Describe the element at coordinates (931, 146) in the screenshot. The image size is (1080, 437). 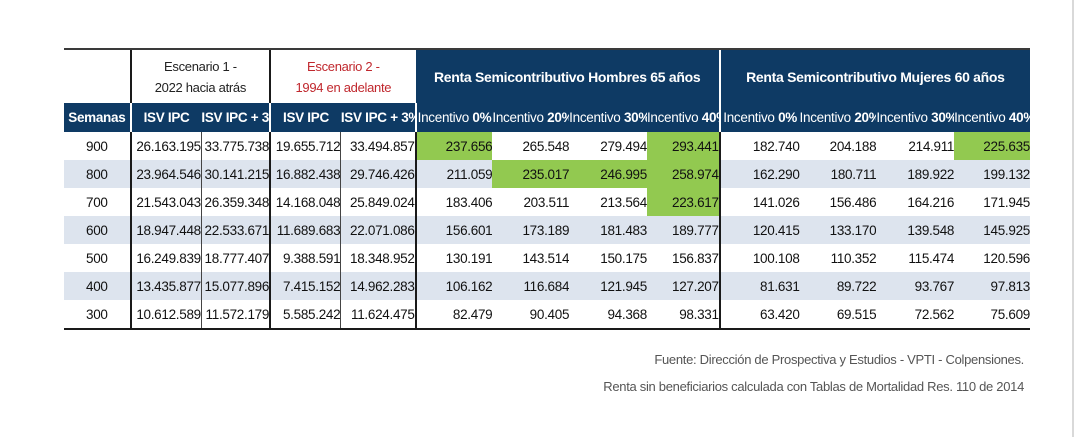
I see `table-cell: 214.911` at that location.